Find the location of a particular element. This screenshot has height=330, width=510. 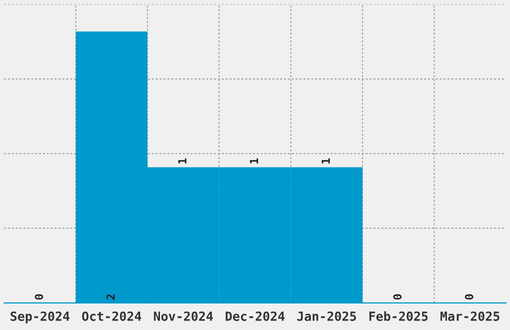

x-tick-label: Nov-2024 is located at coordinates (183, 316).